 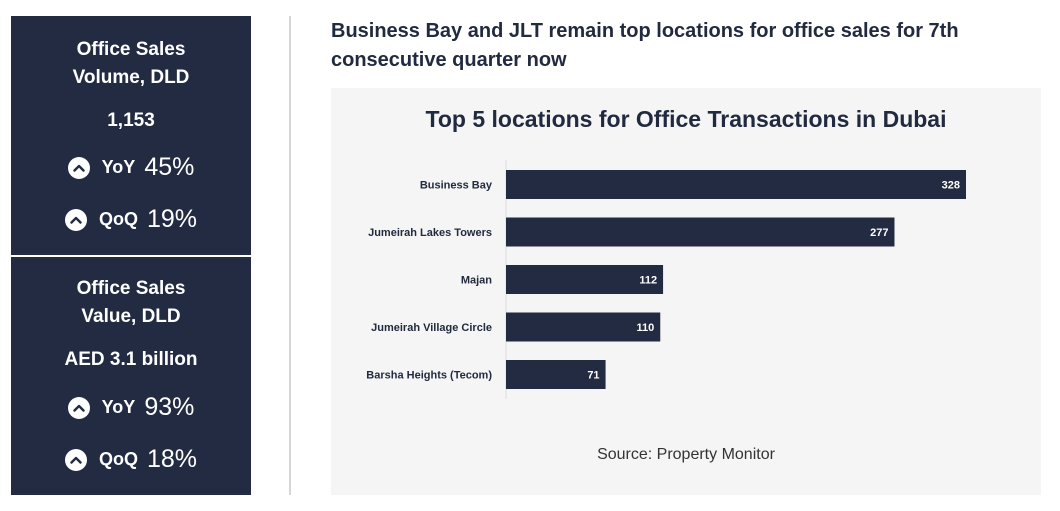 I want to click on value-qoq-label: QoQ, so click(x=118, y=459).